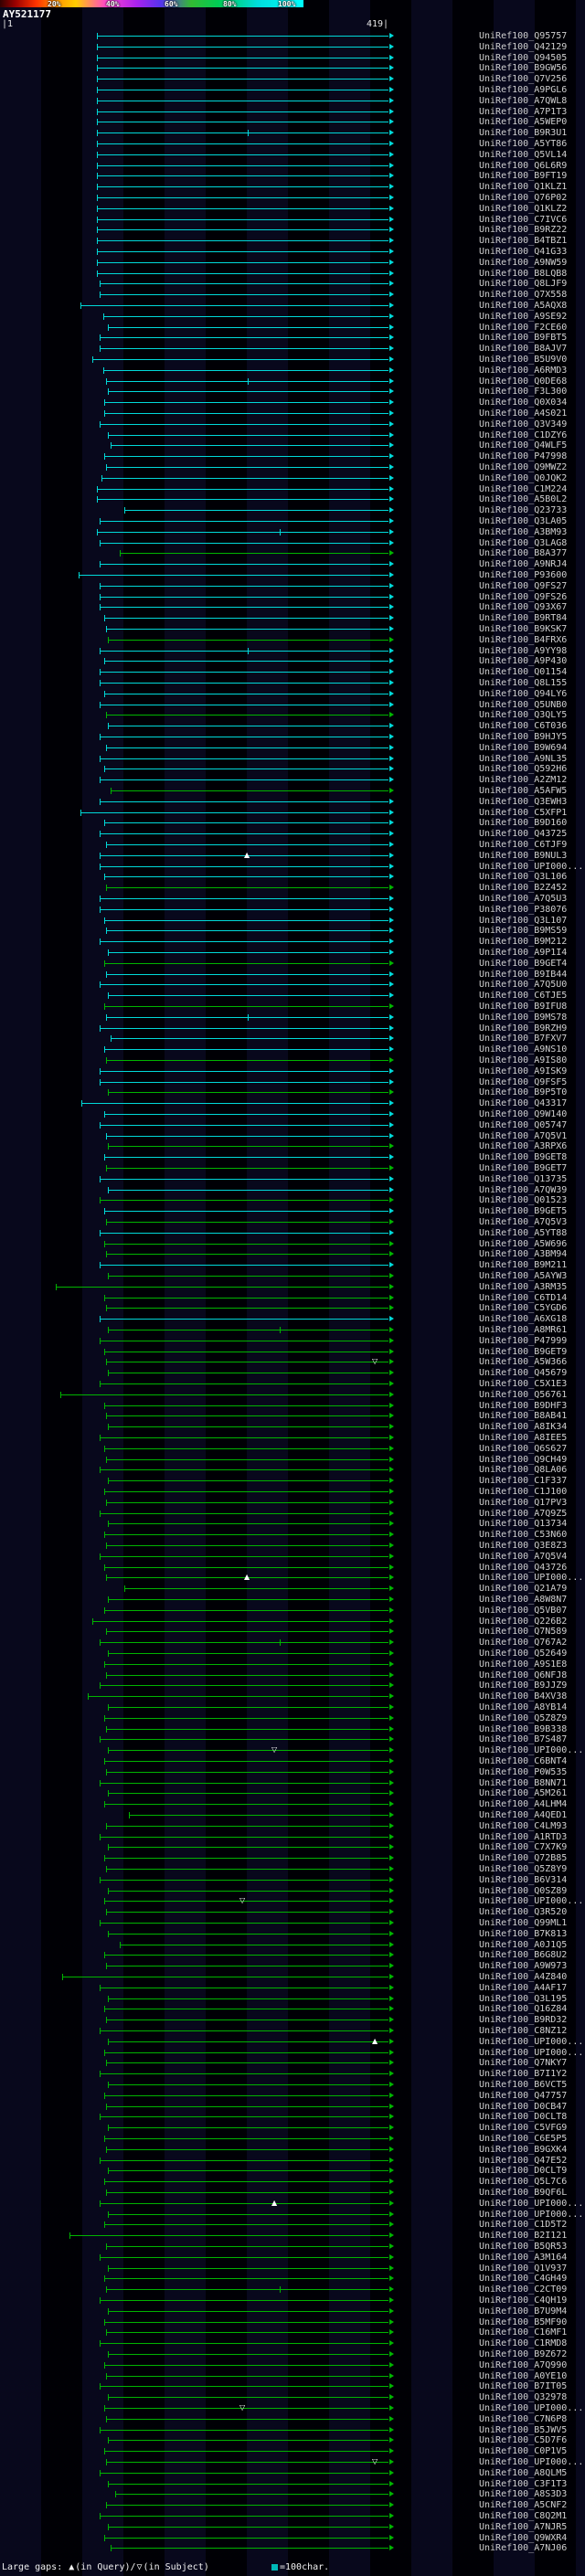 The width and height of the screenshot is (585, 2576). What do you see at coordinates (523, 2279) in the screenshot?
I see `hit-accession-label: UniRef100_C4GH49` at bounding box center [523, 2279].